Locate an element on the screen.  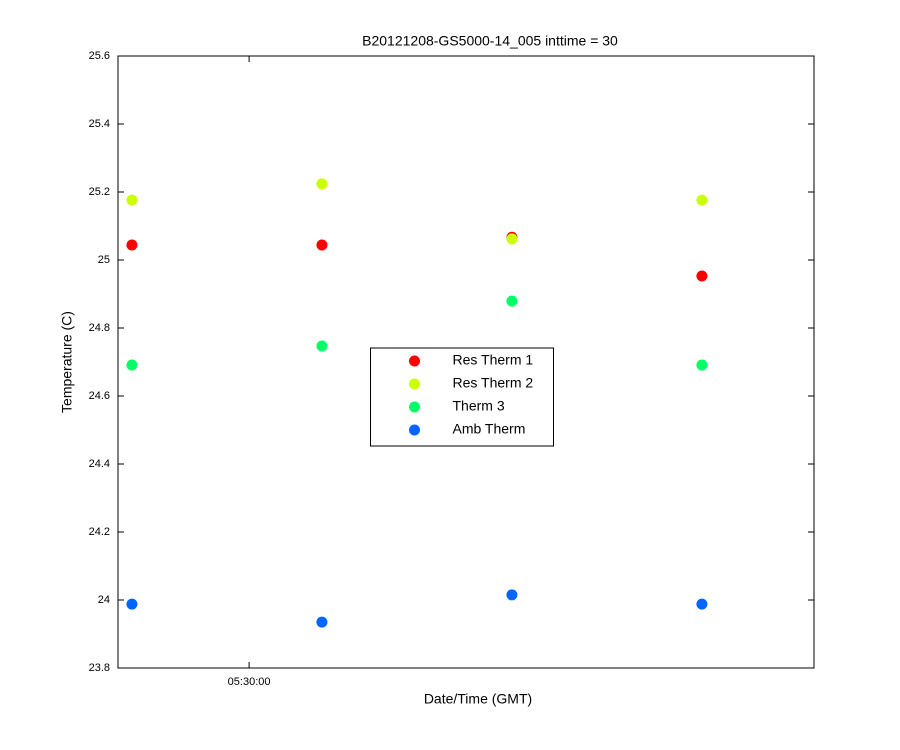
legend-label: Amb Therm is located at coordinates (489, 429).